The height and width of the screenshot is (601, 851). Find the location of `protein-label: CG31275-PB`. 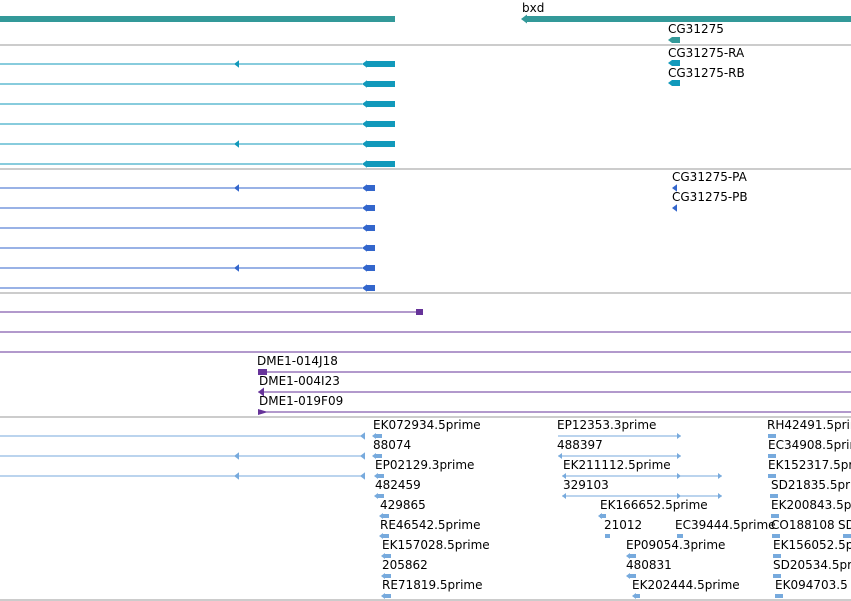

protein-label: CG31275-PB is located at coordinates (710, 197).